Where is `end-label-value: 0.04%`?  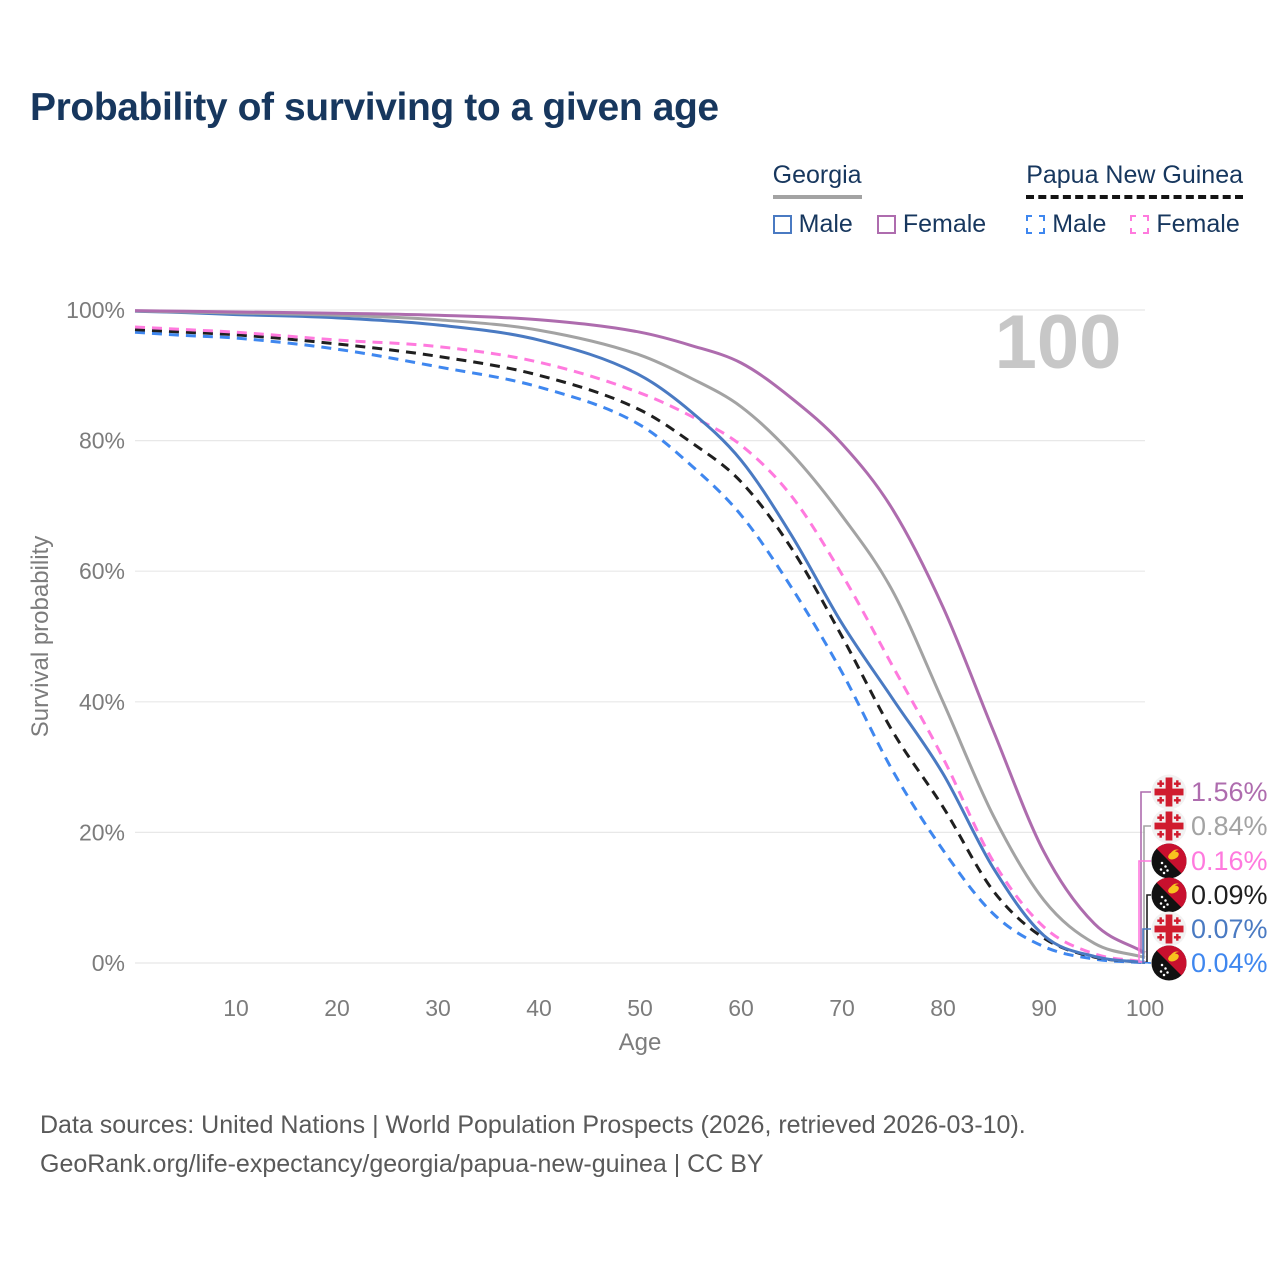 end-label-value: 0.04% is located at coordinates (1229, 963).